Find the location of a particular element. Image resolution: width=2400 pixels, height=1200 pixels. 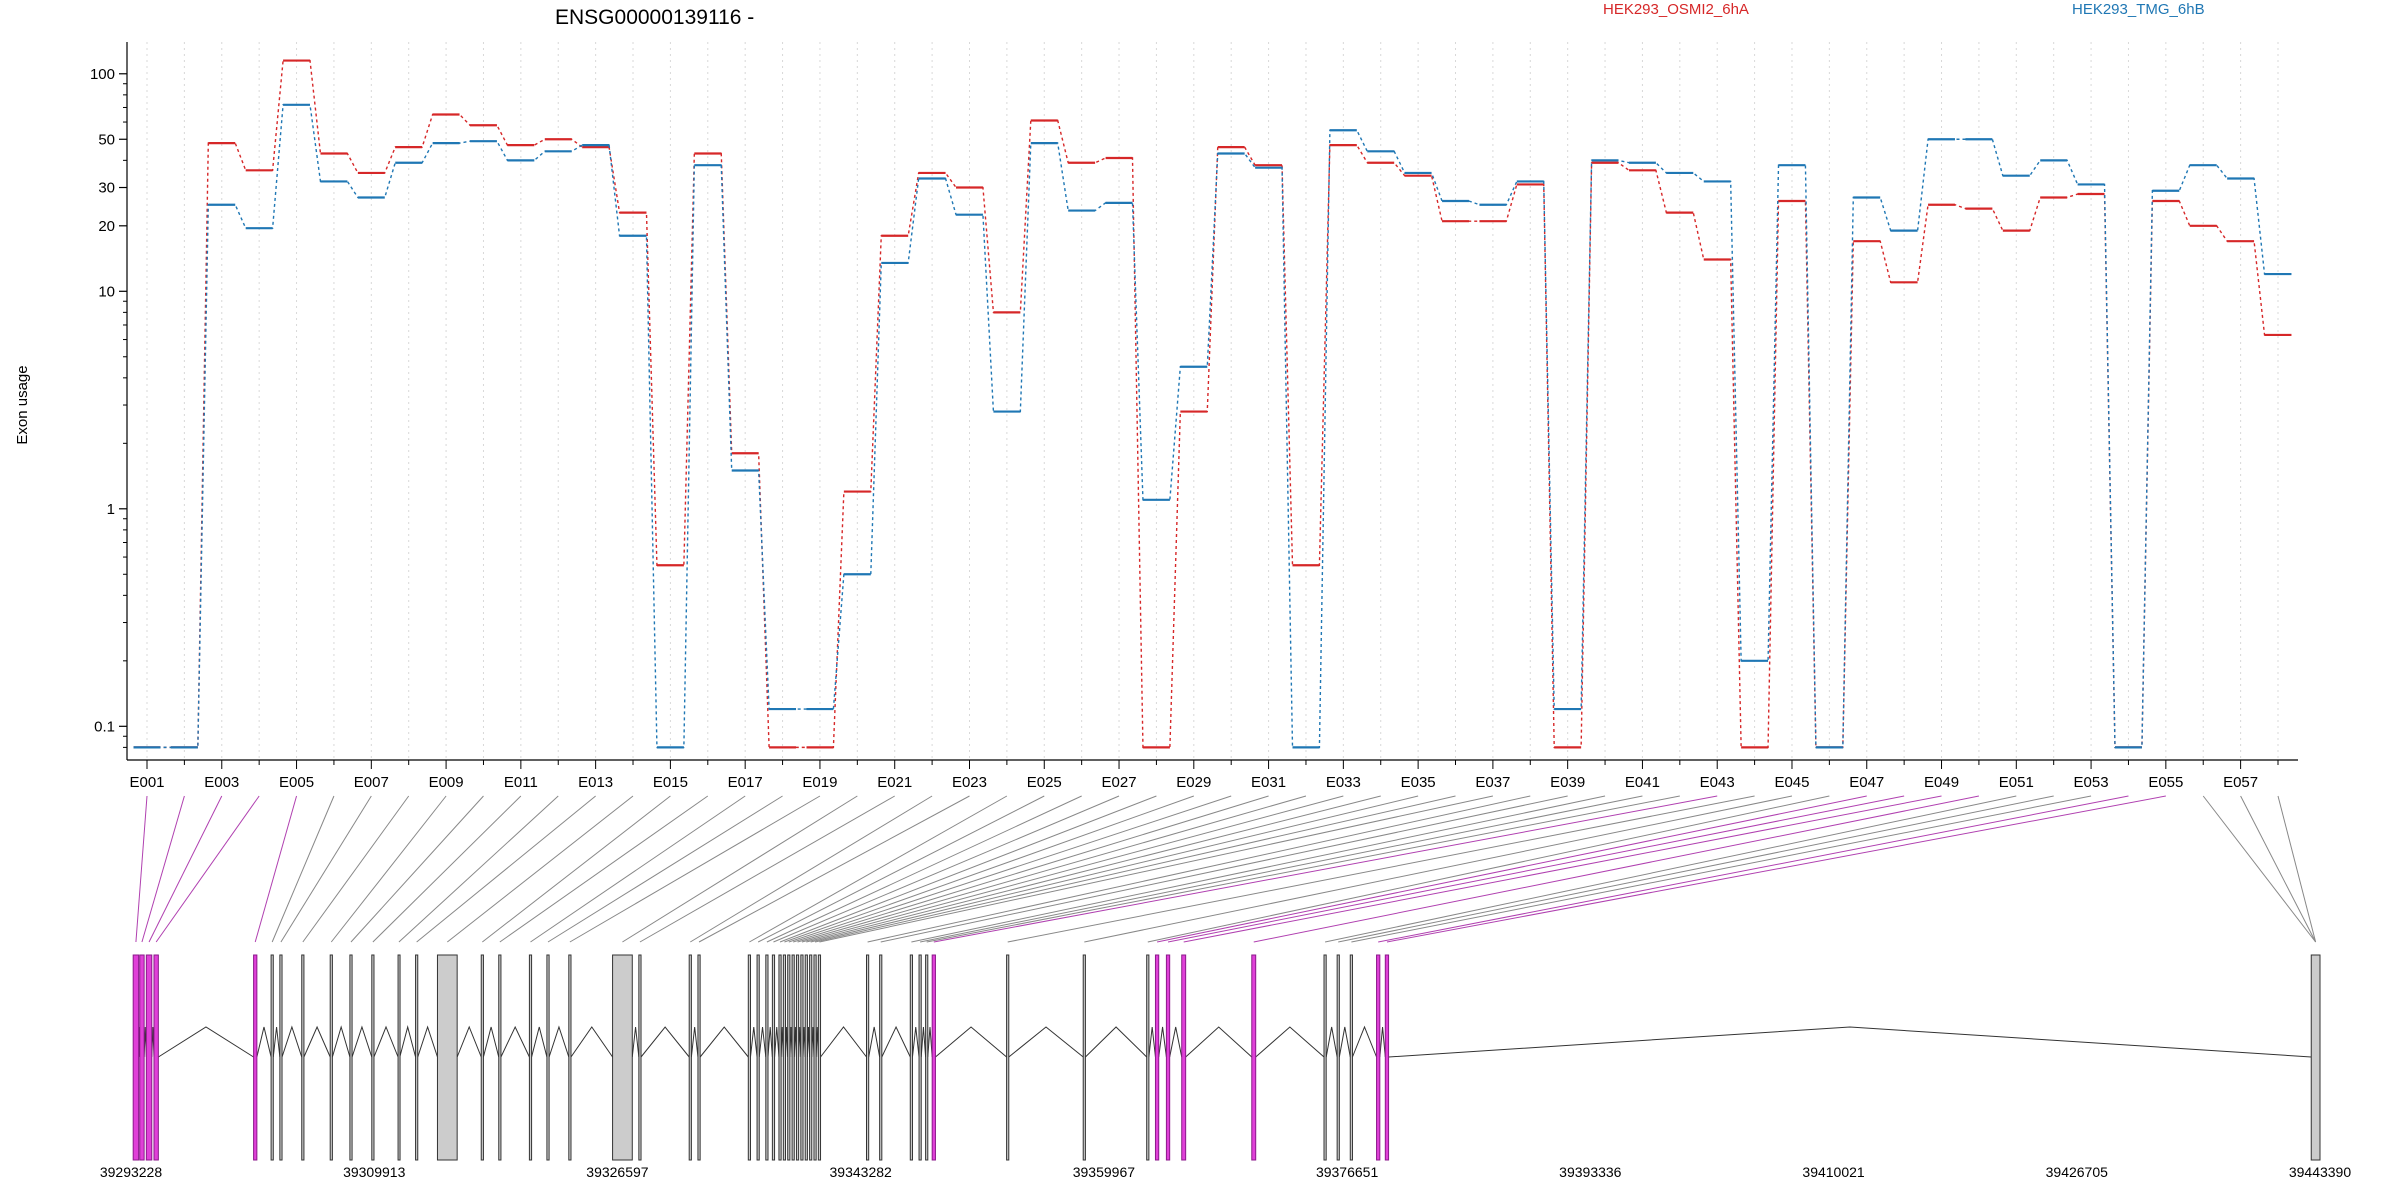

y-tick-label: 50 is located at coordinates (106, 139).